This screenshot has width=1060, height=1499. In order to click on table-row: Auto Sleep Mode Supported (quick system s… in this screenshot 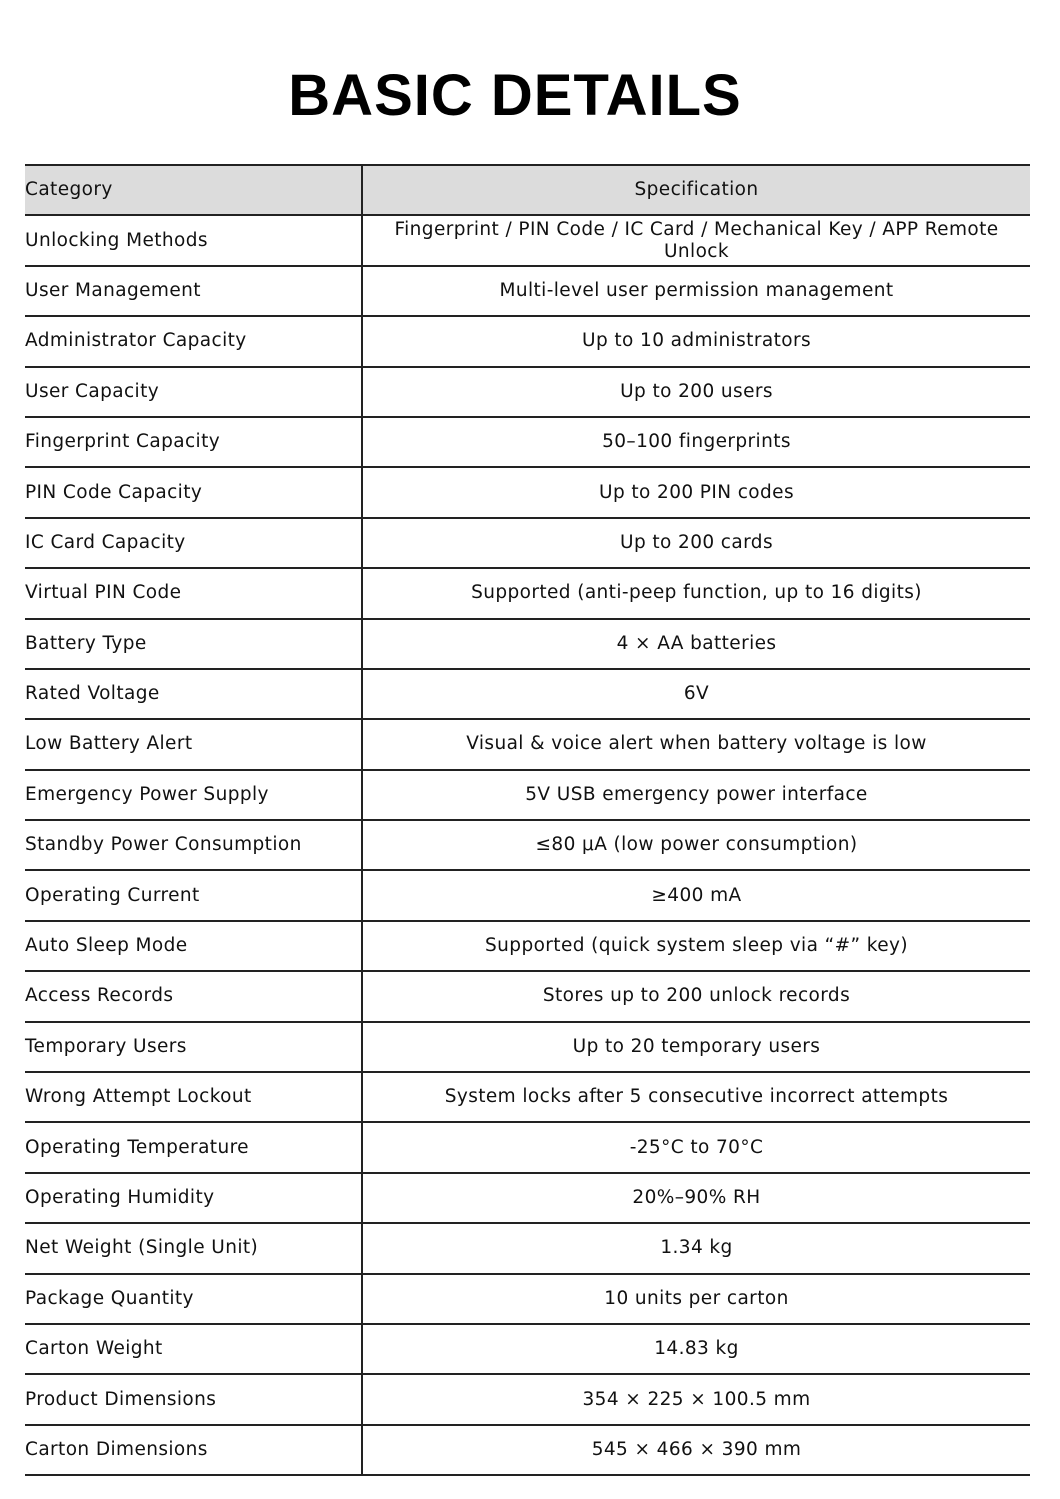, I will do `click(527, 946)`.